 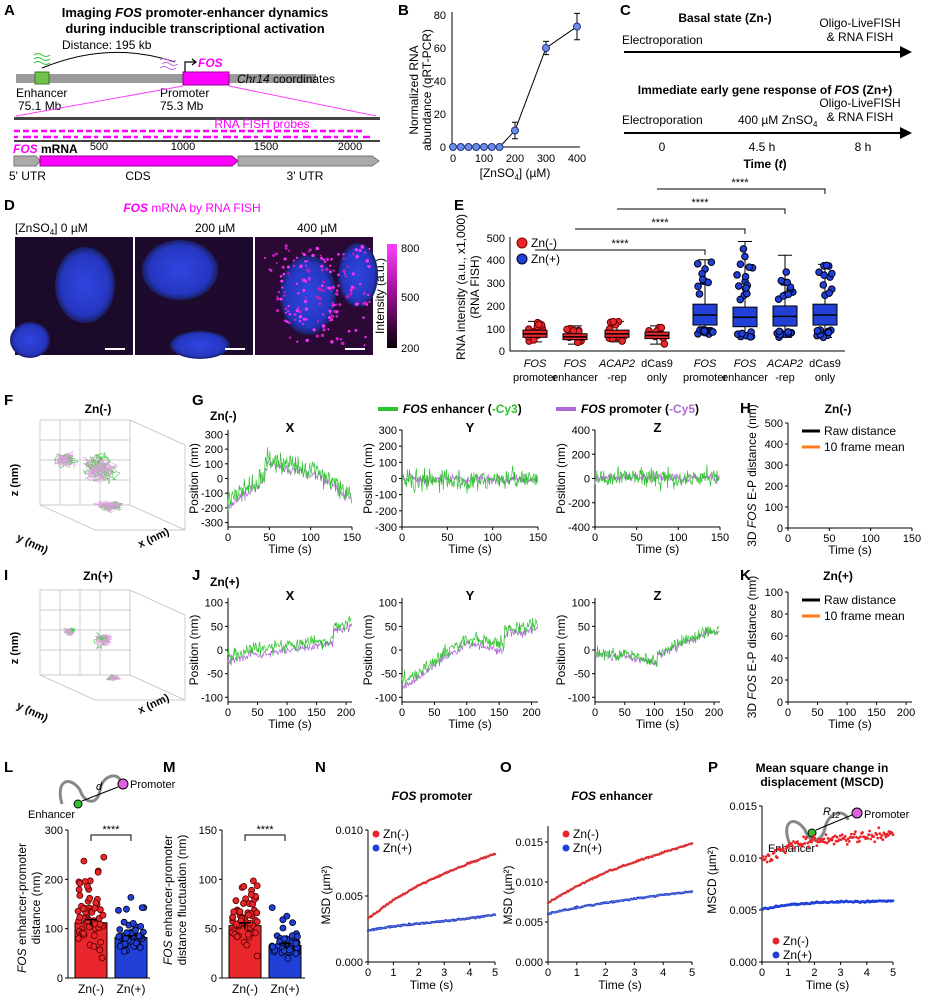 What do you see at coordinates (535, 378) in the screenshot?
I see `panel-e-cat-label-bottom: promoter` at bounding box center [535, 378].